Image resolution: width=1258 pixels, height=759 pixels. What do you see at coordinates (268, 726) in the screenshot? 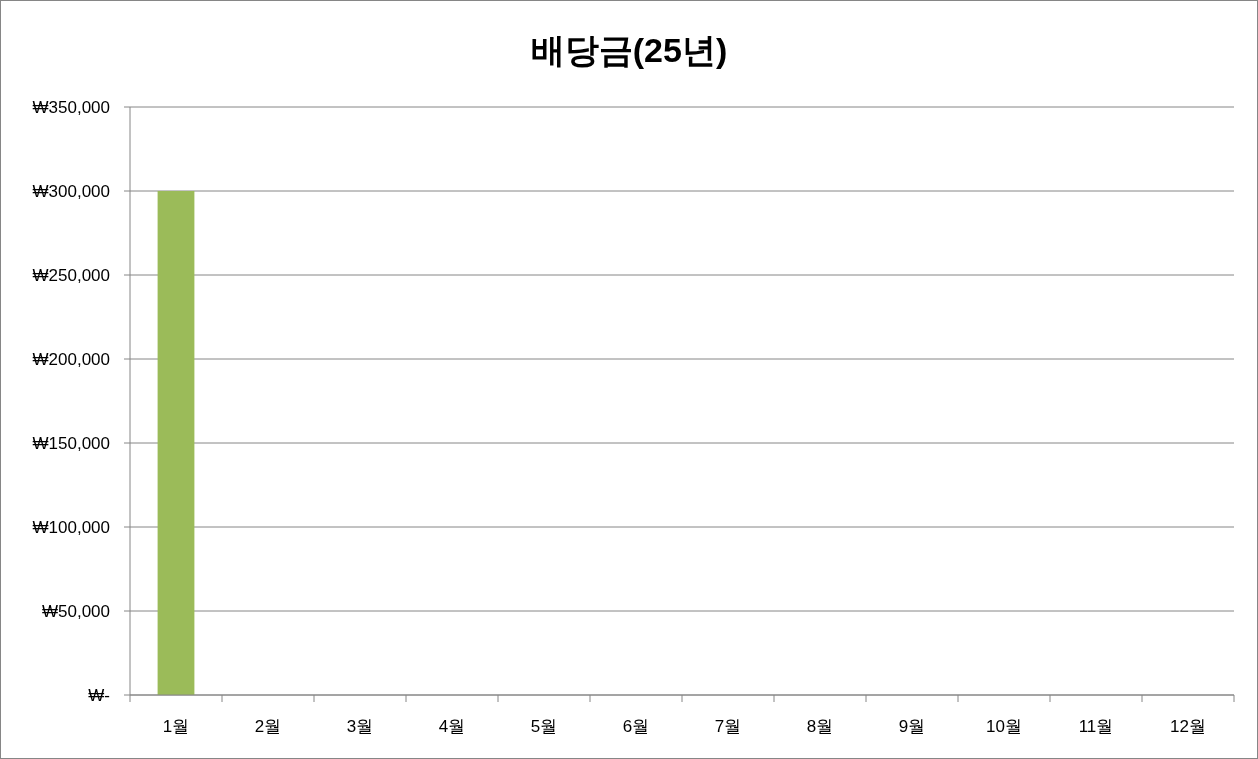
I see `x-tick-label: 2월` at bounding box center [268, 726].